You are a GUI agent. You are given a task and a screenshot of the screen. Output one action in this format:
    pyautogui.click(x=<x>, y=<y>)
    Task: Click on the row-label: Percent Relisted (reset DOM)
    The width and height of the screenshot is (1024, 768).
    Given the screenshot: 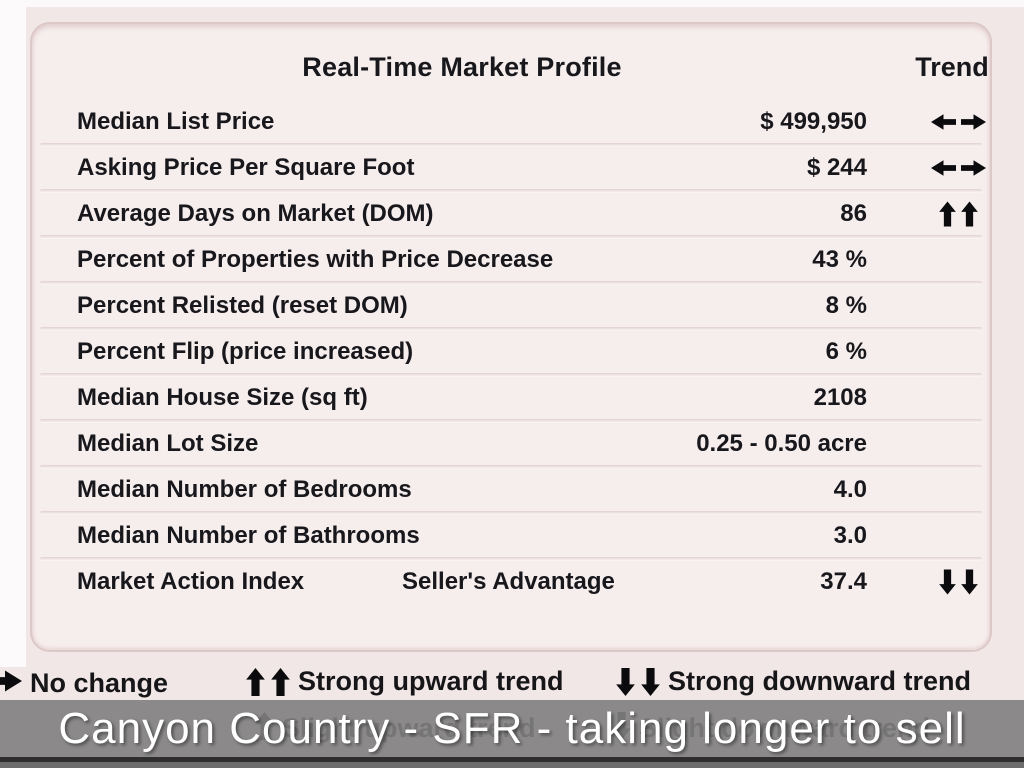 What is the action you would take?
    pyautogui.click(x=242, y=305)
    